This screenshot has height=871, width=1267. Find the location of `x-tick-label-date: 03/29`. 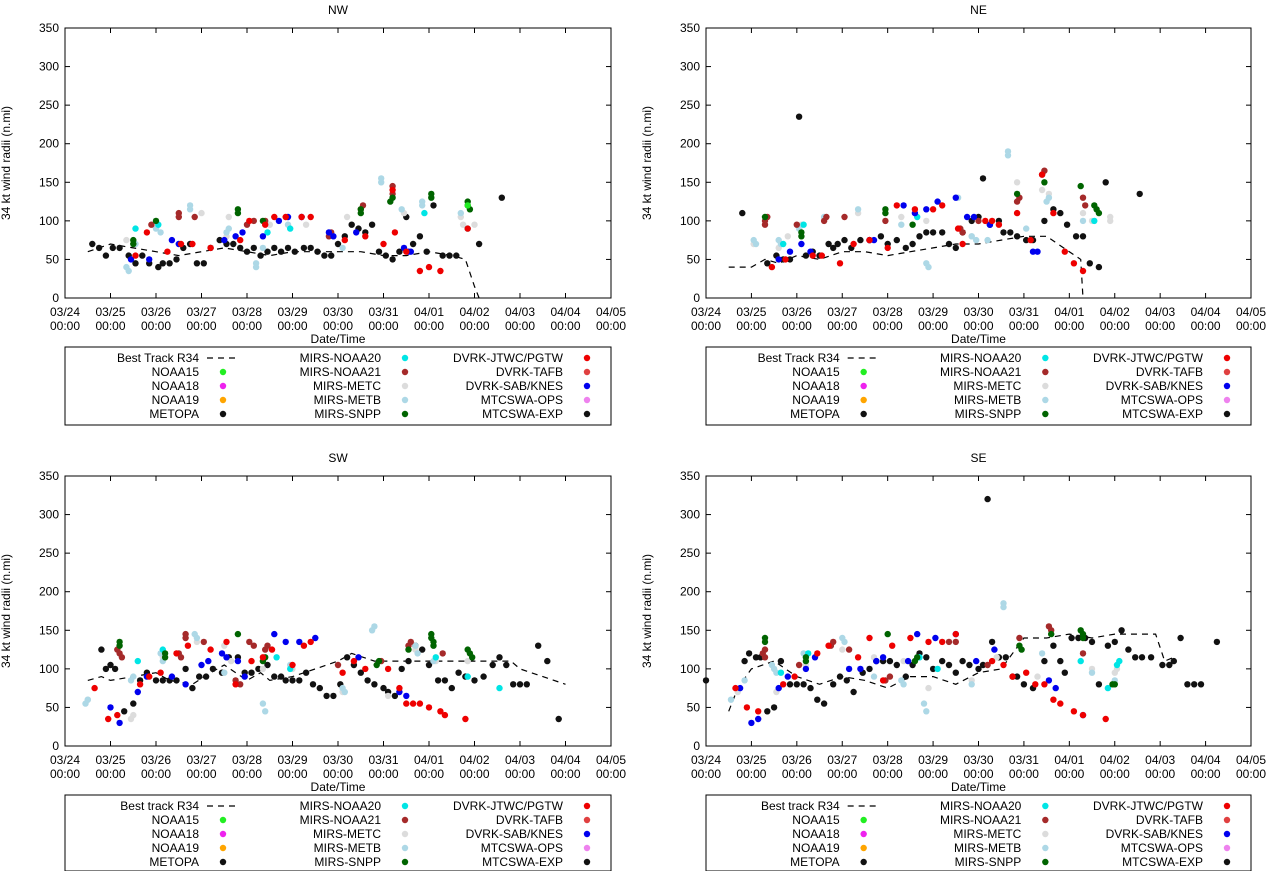

x-tick-label-date: 03/29 is located at coordinates (933, 760).